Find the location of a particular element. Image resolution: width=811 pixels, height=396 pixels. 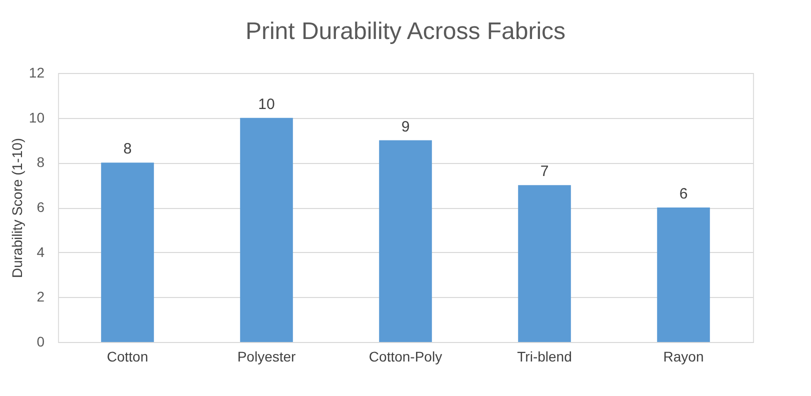

data-label: 10 is located at coordinates (266, 104).